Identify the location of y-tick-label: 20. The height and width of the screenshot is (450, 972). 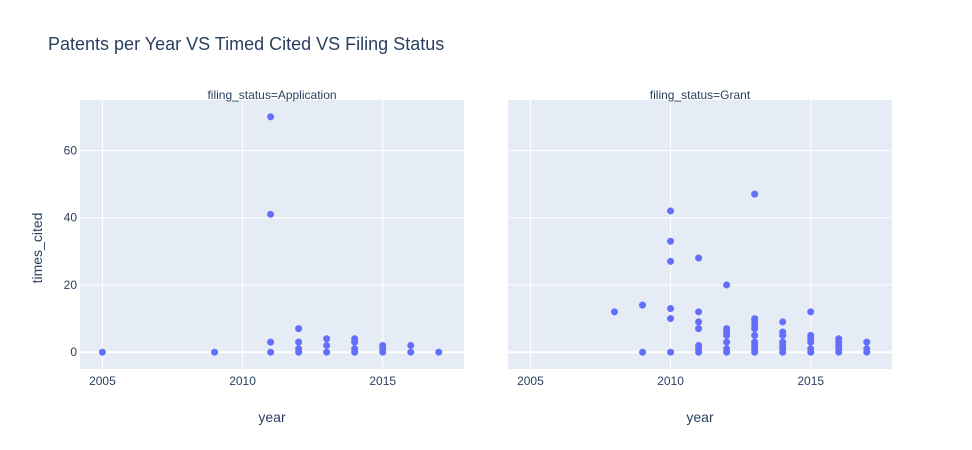
(71, 285).